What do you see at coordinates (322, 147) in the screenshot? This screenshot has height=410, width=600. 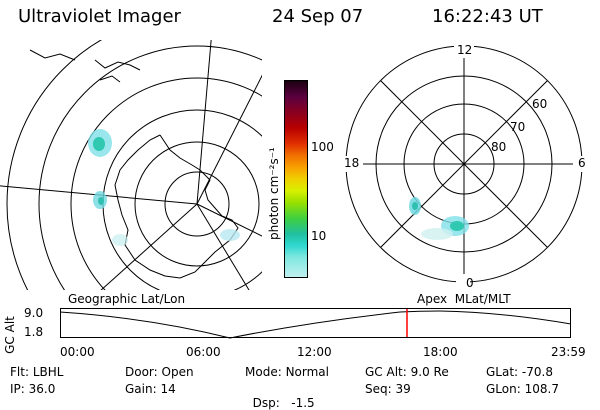 I see `colorbar-tick-100: 100` at bounding box center [322, 147].